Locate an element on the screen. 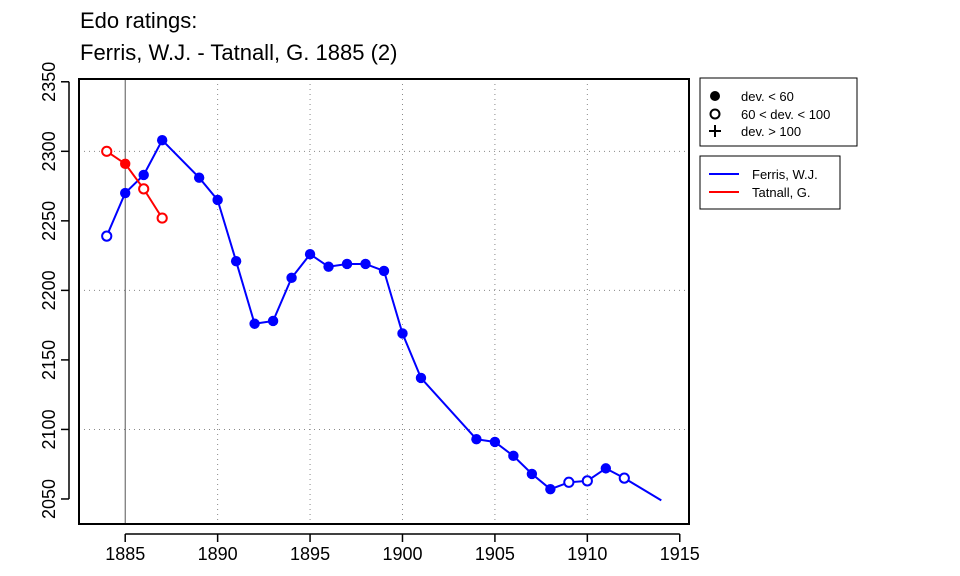  marker-legend-label-0: dev. < 60 is located at coordinates (767, 96).